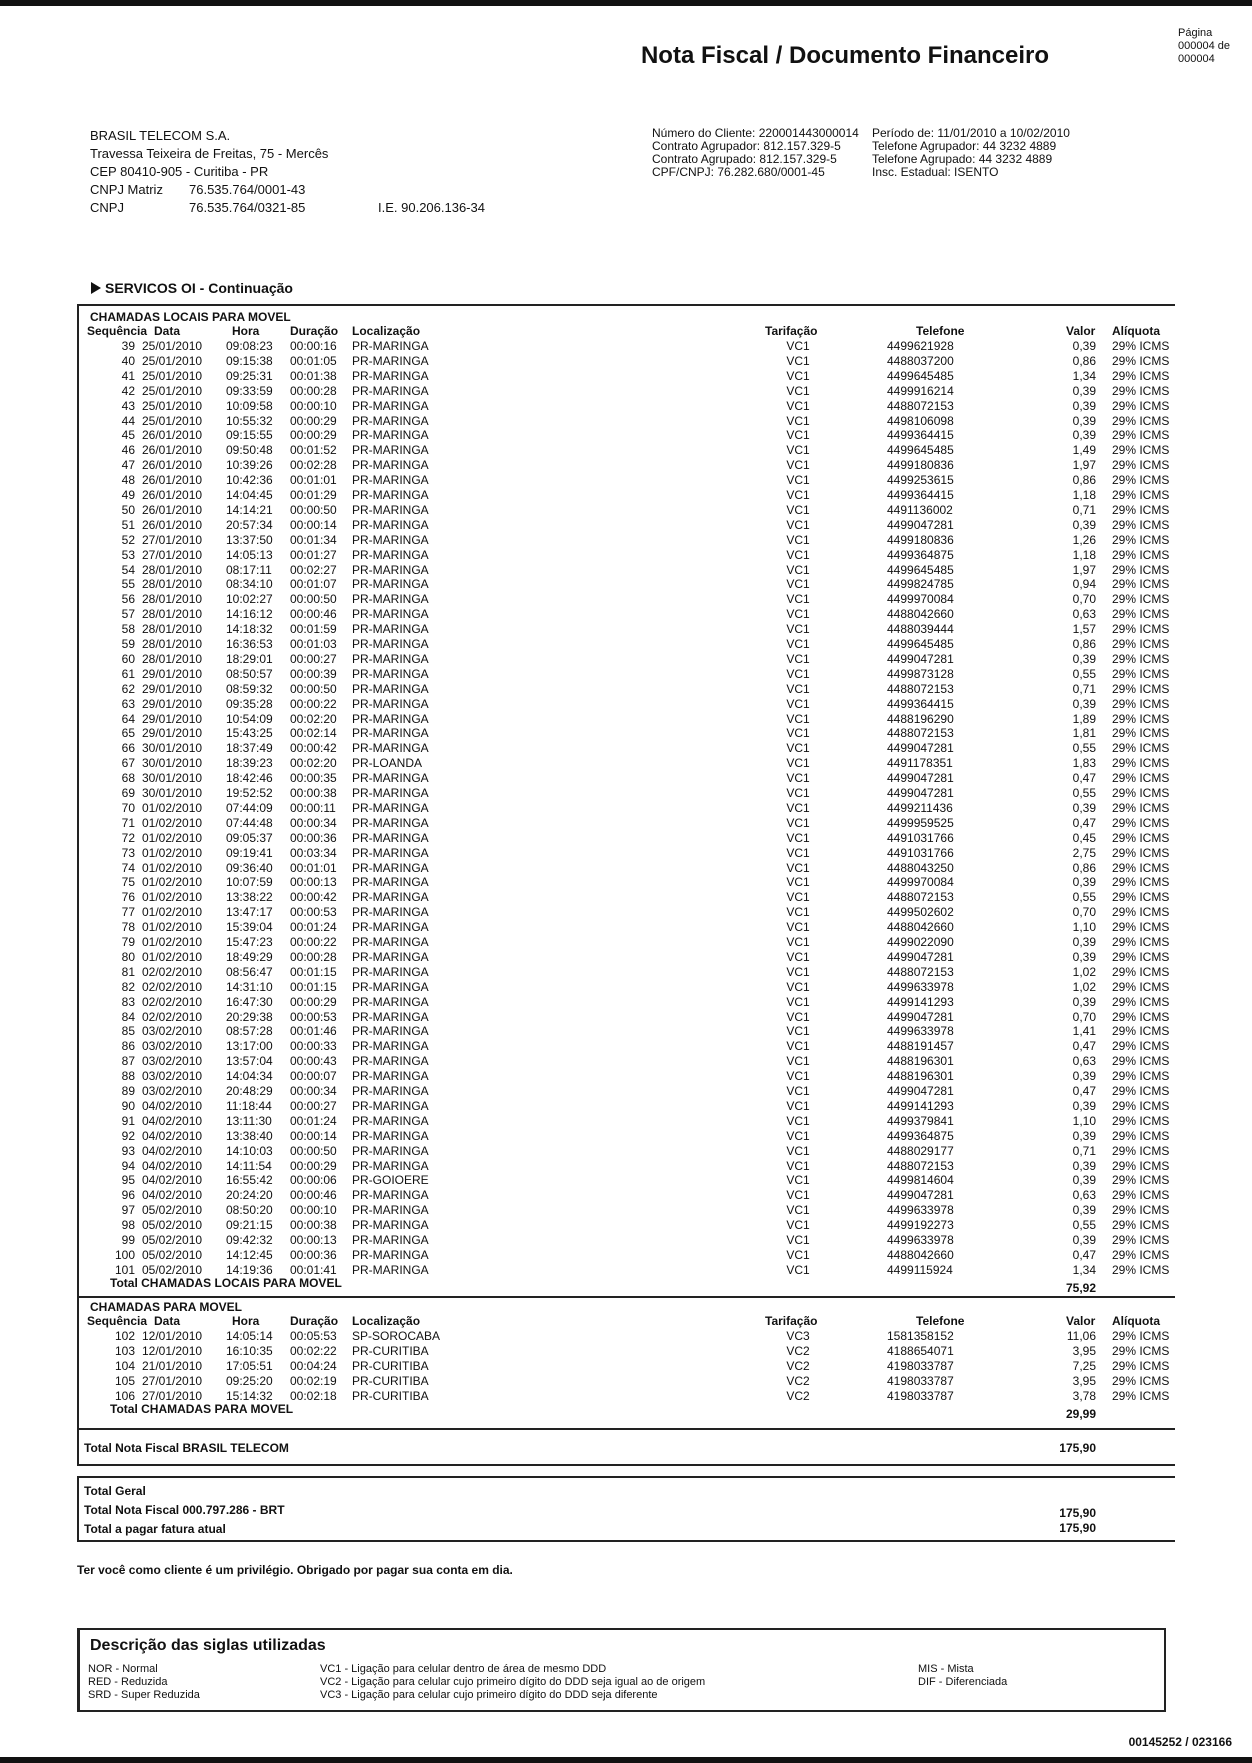 The image size is (1252, 1763). Describe the element at coordinates (920, 420) in the screenshot. I see `cell: 4498106098` at that location.